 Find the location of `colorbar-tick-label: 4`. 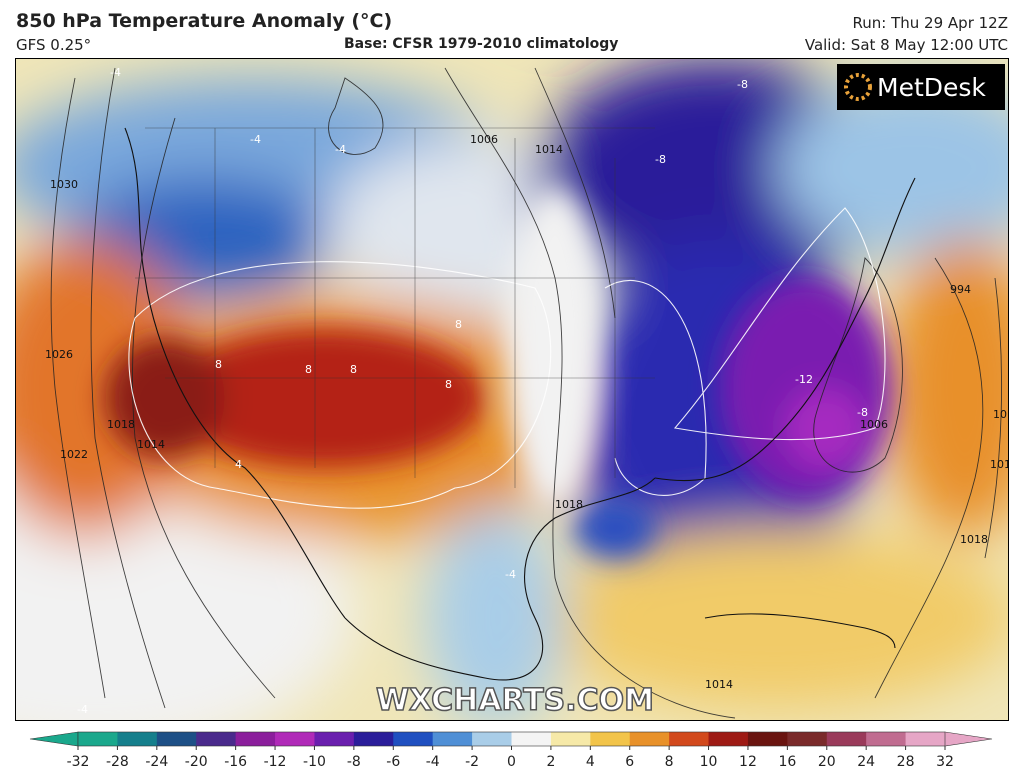

colorbar-tick-label: 4 is located at coordinates (590, 762).